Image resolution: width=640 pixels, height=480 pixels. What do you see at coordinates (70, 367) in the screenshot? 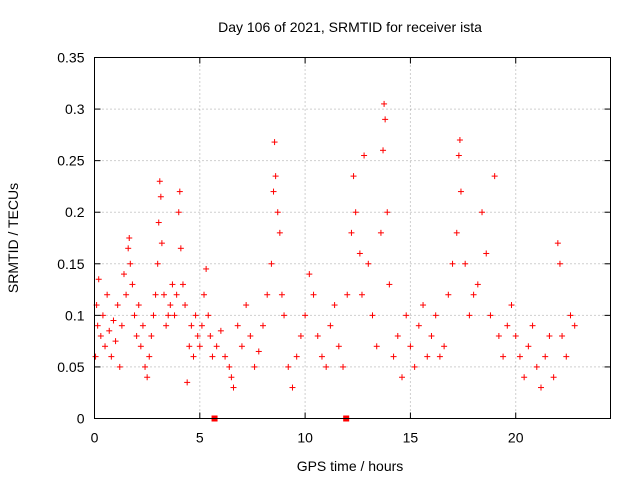
I see `y-tick-label: 0.05` at bounding box center [70, 367].